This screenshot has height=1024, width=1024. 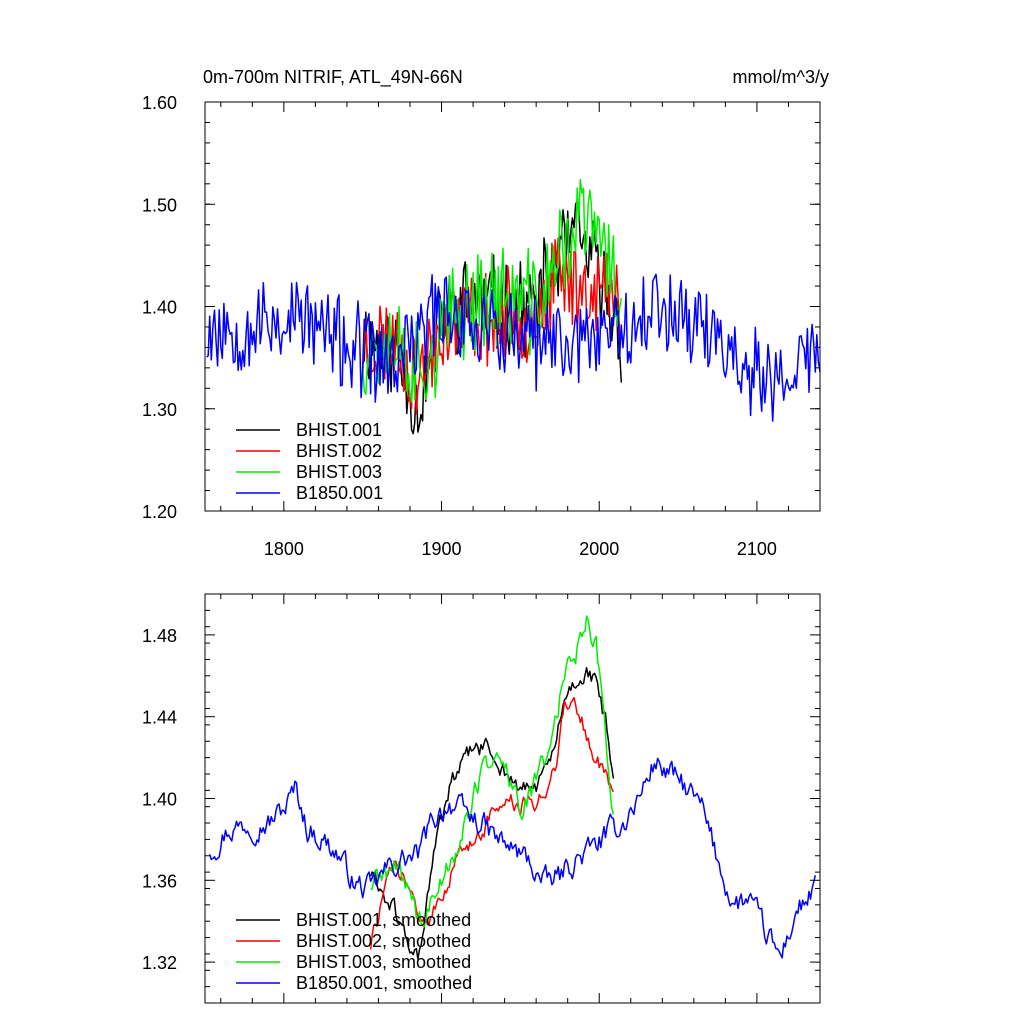 What do you see at coordinates (339, 451) in the screenshot?
I see `legend-label: BHIST.002` at bounding box center [339, 451].